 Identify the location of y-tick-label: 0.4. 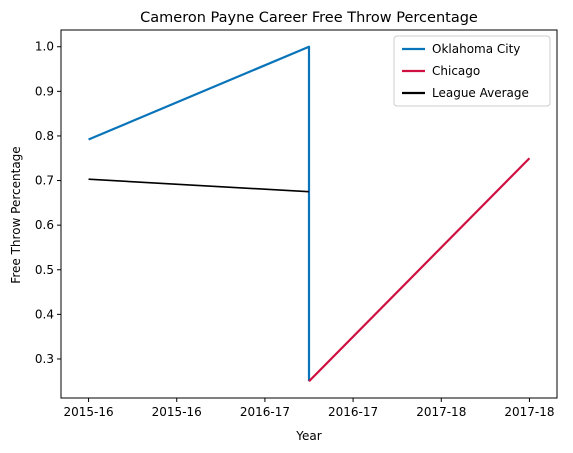
(44, 314).